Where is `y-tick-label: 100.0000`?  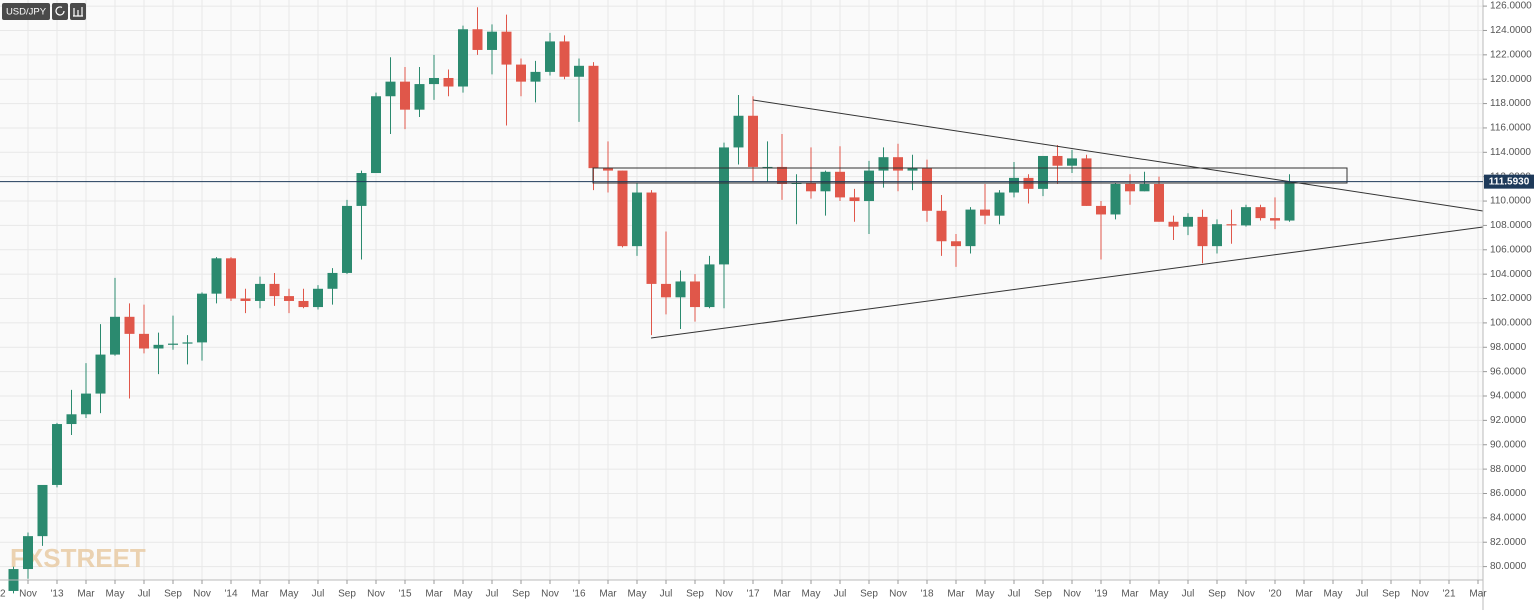
y-tick-label: 100.0000 is located at coordinates (1511, 323).